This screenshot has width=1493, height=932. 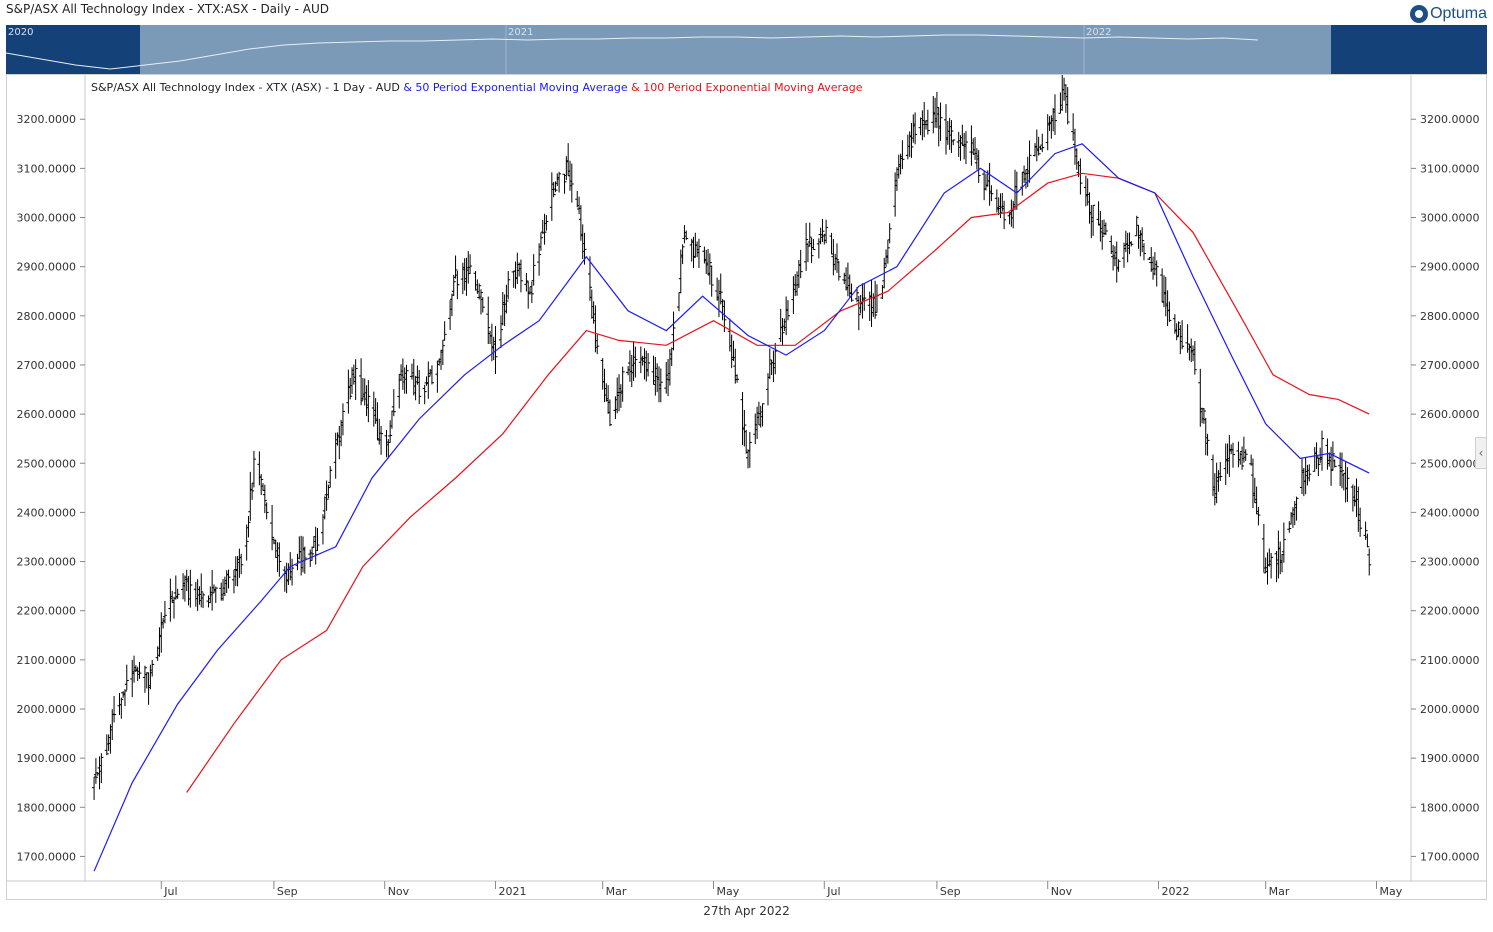 I want to click on y-tick-label-right: 1800.0000, so click(x=1450, y=807).